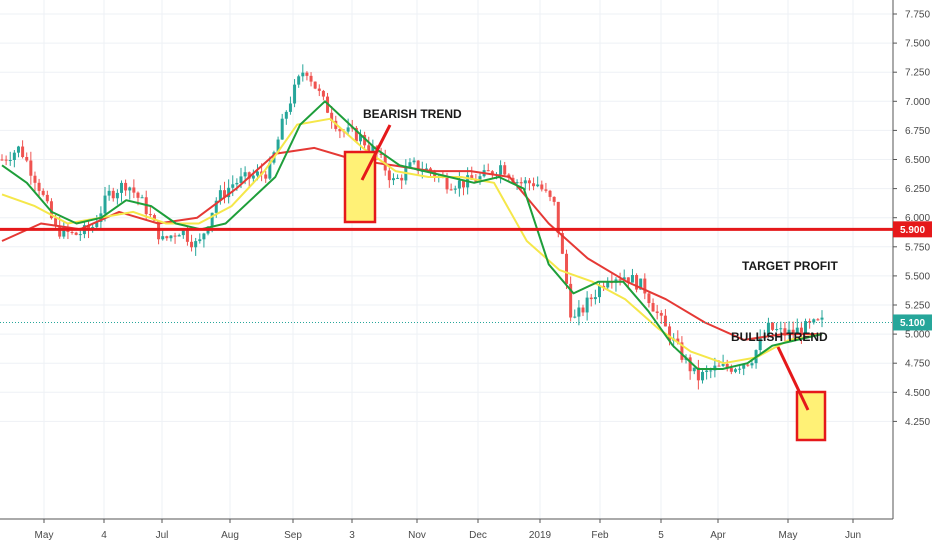 The image size is (932, 550). Describe the element at coordinates (293, 535) in the screenshot. I see `x-tick-label: Sep` at that location.